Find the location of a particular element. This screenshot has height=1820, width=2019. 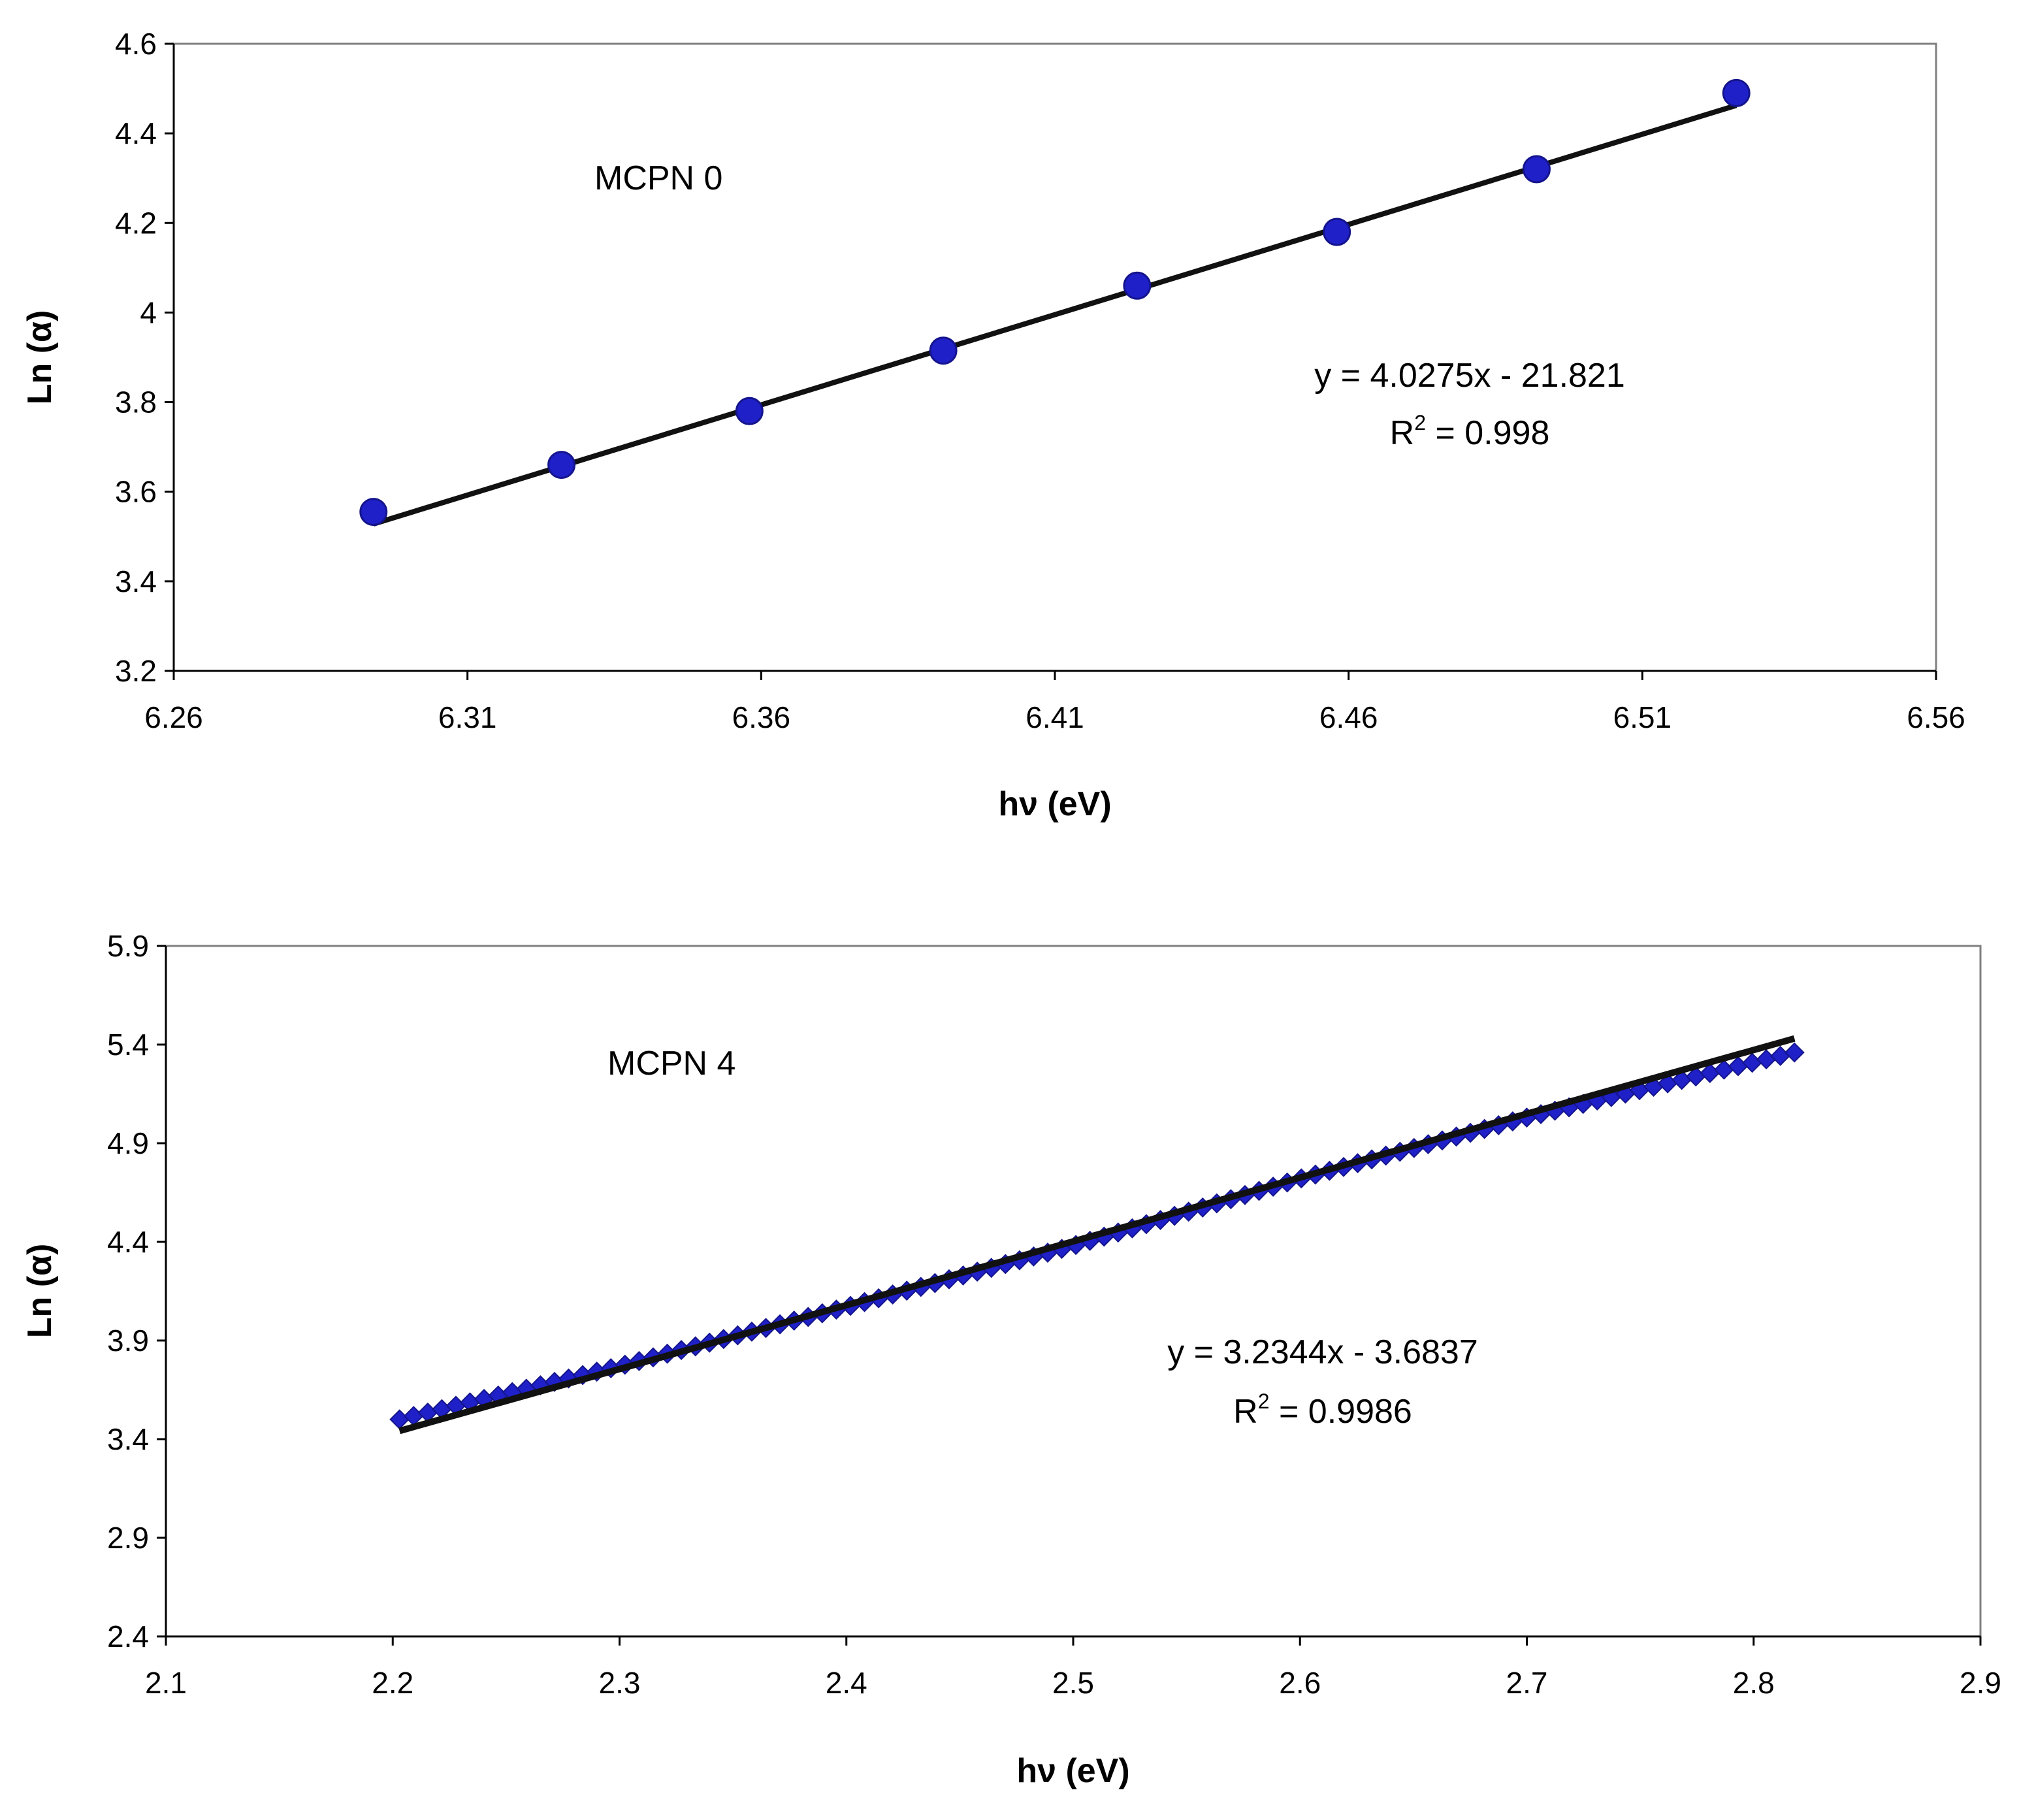

x-tick-label: 2.7 is located at coordinates (1527, 1683).